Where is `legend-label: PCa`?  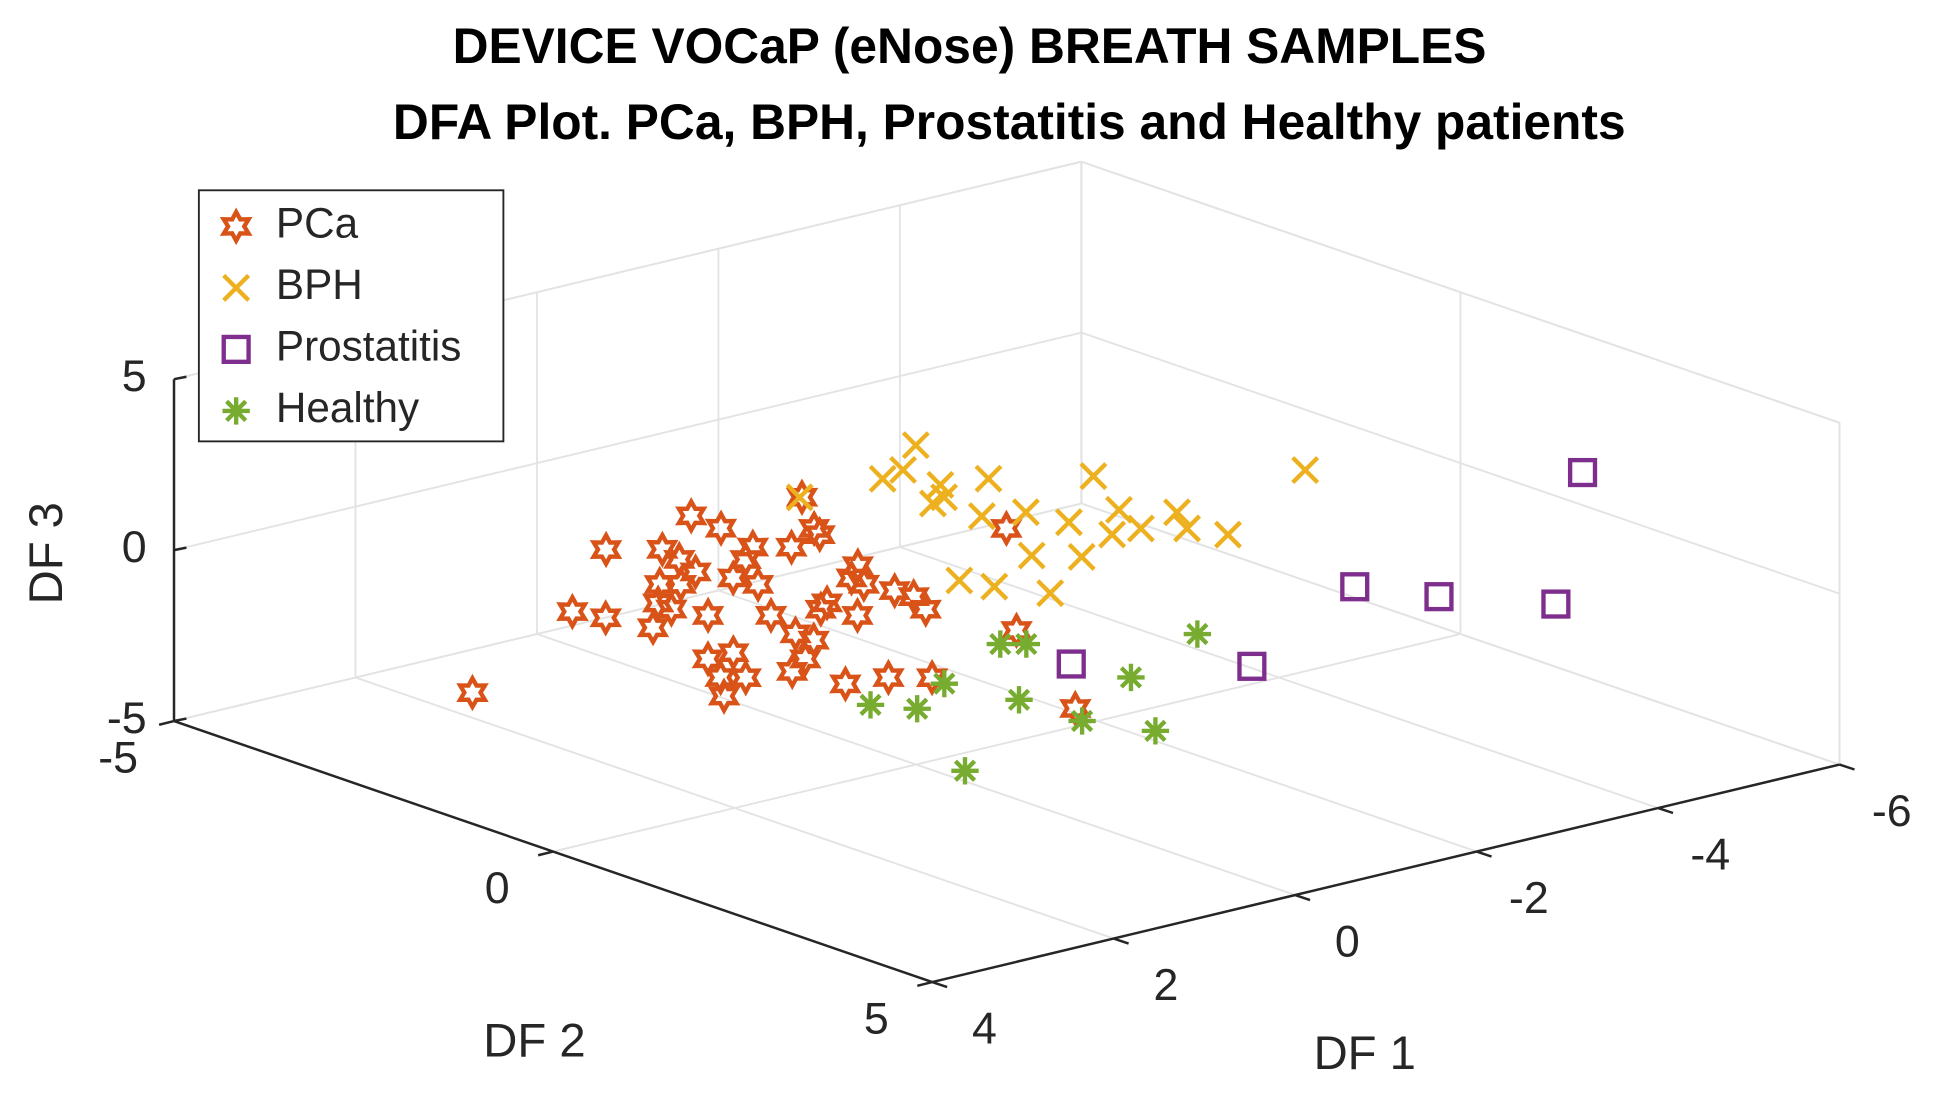 legend-label: PCa is located at coordinates (317, 222).